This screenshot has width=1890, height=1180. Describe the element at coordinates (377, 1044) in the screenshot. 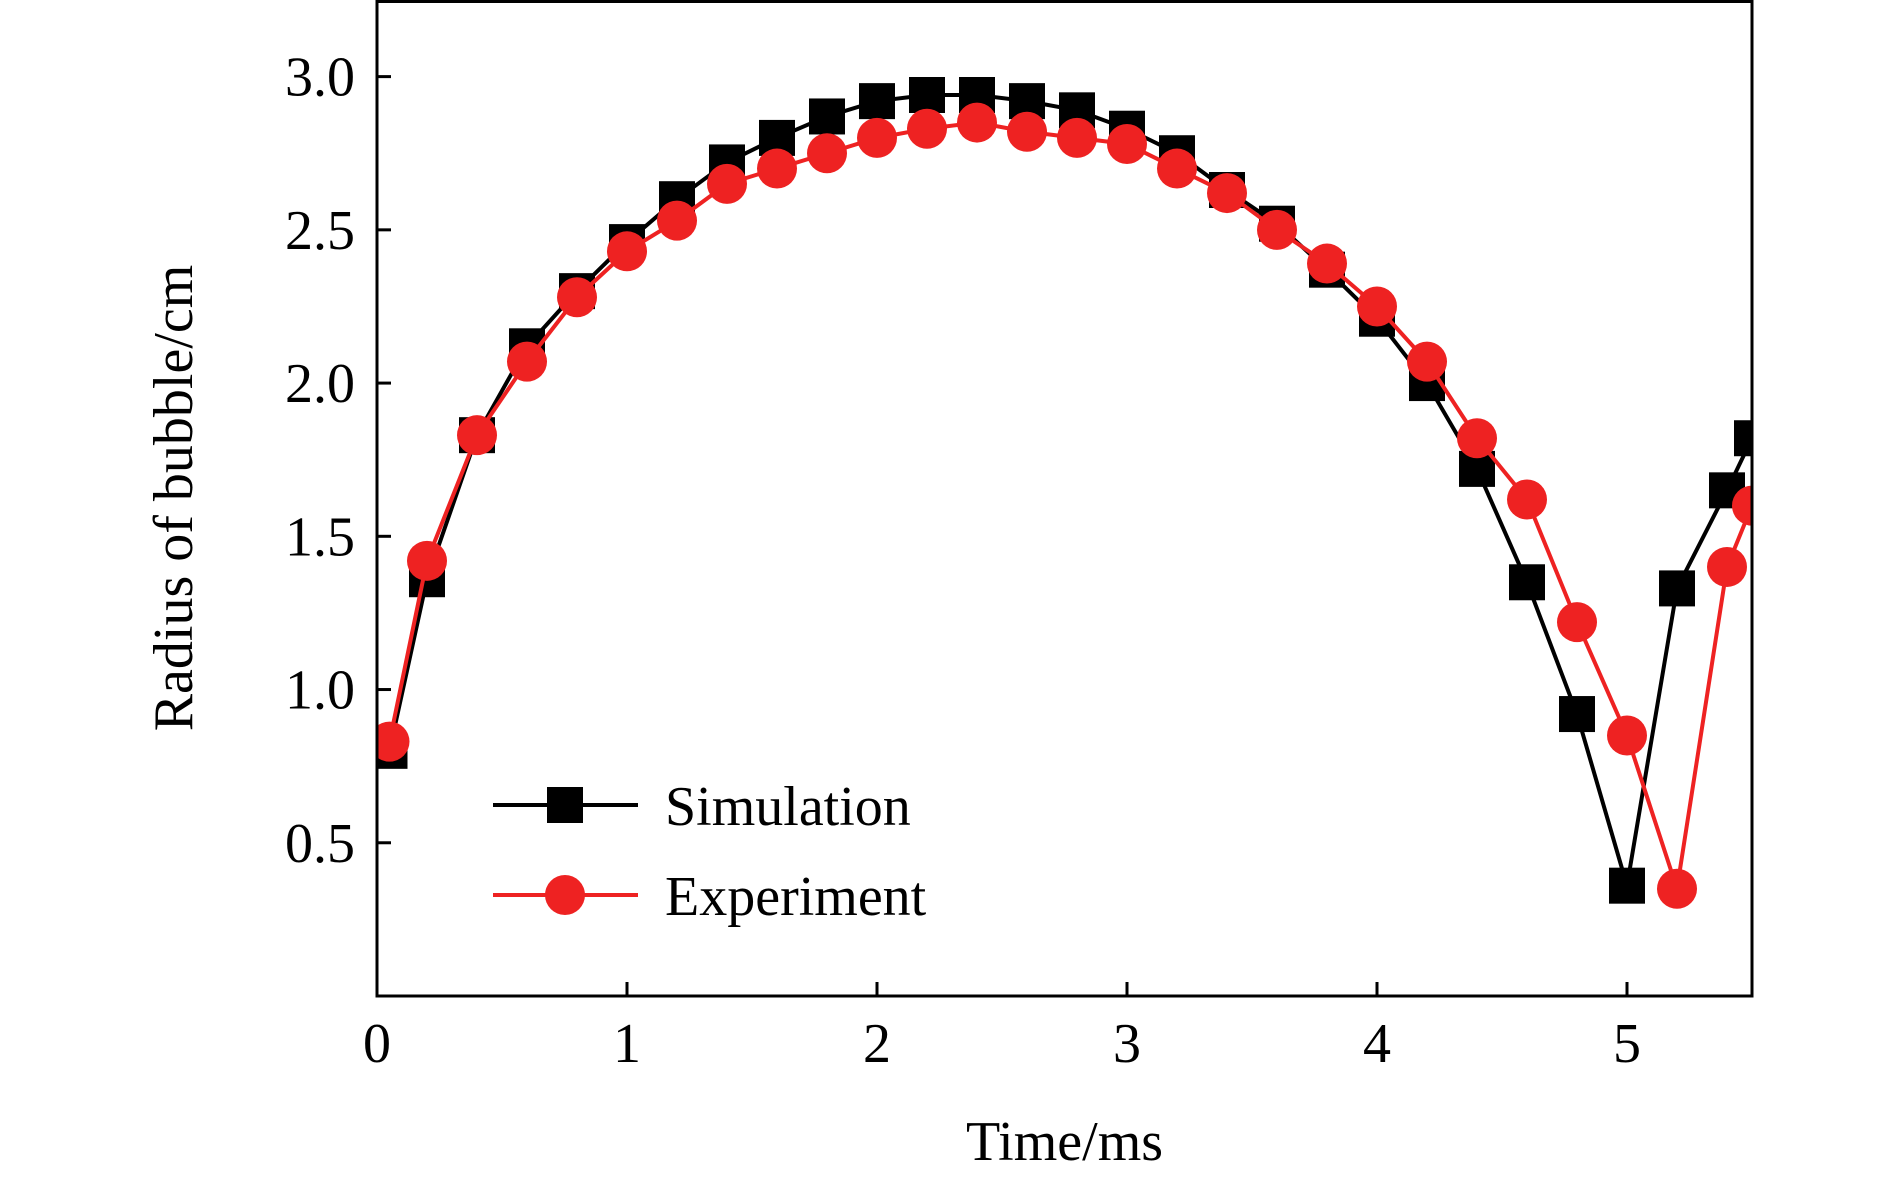

I see `x-tick-label: 0` at that location.